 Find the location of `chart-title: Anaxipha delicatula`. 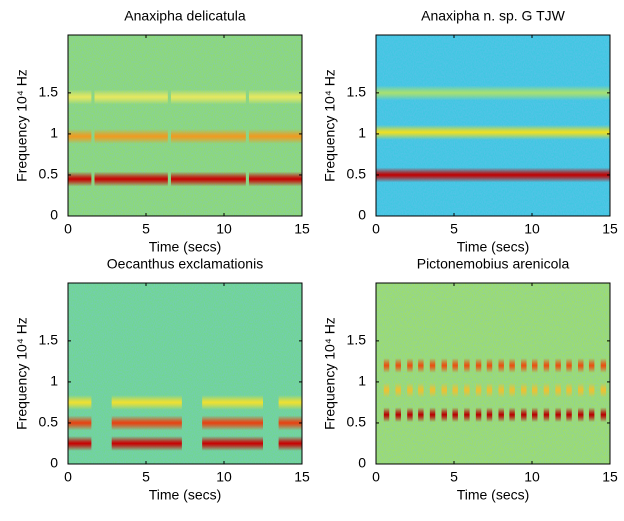

chart-title: Anaxipha delicatula is located at coordinates (185, 16).